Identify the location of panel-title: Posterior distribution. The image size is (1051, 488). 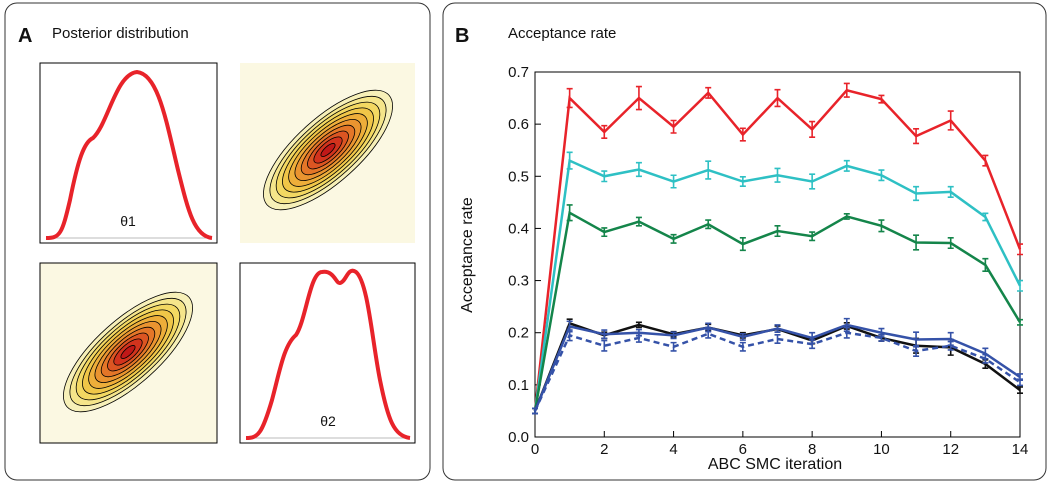
(120, 33).